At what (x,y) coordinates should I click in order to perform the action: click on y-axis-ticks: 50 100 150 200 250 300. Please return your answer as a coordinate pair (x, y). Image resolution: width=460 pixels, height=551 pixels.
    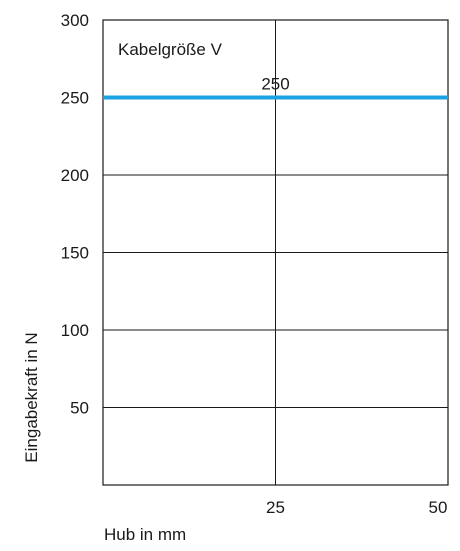
    Looking at the image, I should click on (75, 214).